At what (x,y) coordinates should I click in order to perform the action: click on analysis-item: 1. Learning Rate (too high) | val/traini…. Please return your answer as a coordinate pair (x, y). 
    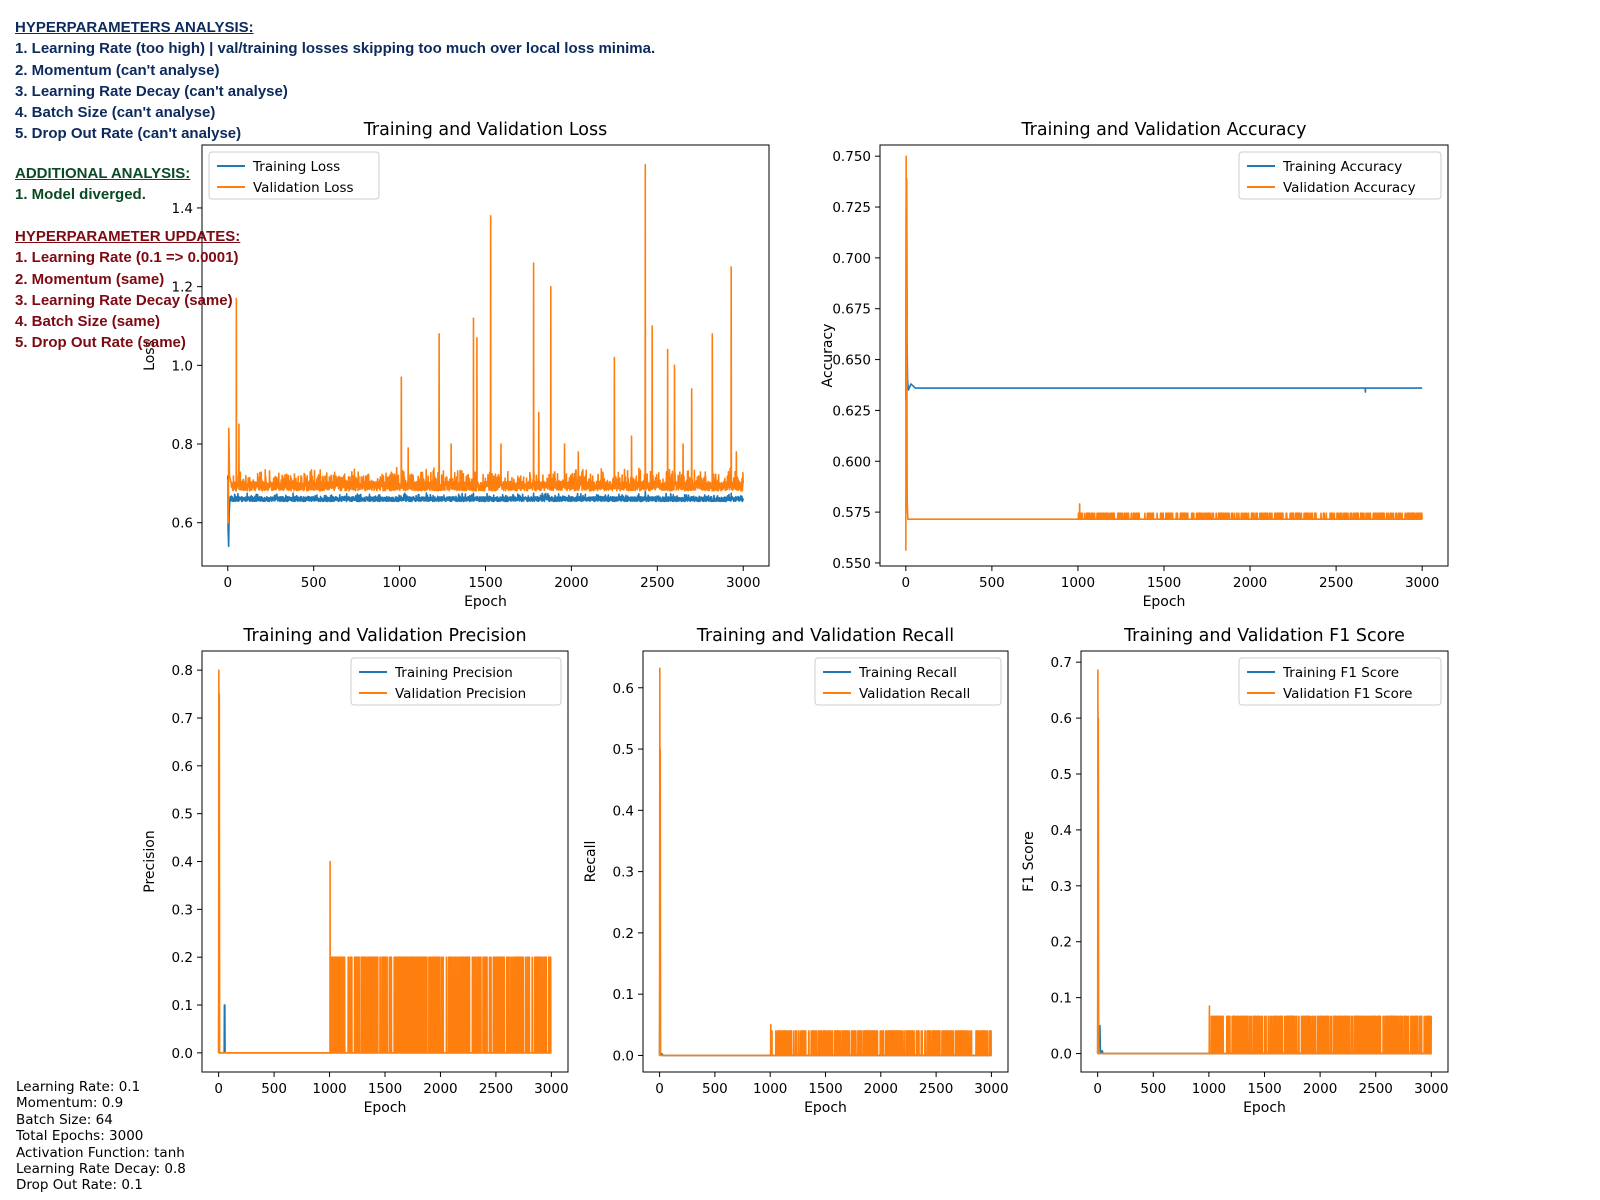
    Looking at the image, I should click on (335, 49).